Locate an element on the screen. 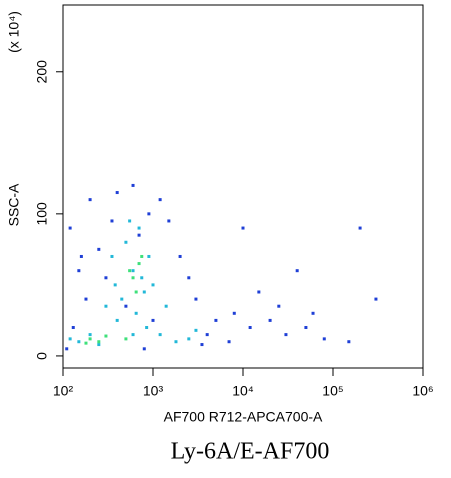  caption: Ly-6A/E-AF700 is located at coordinates (250, 452).